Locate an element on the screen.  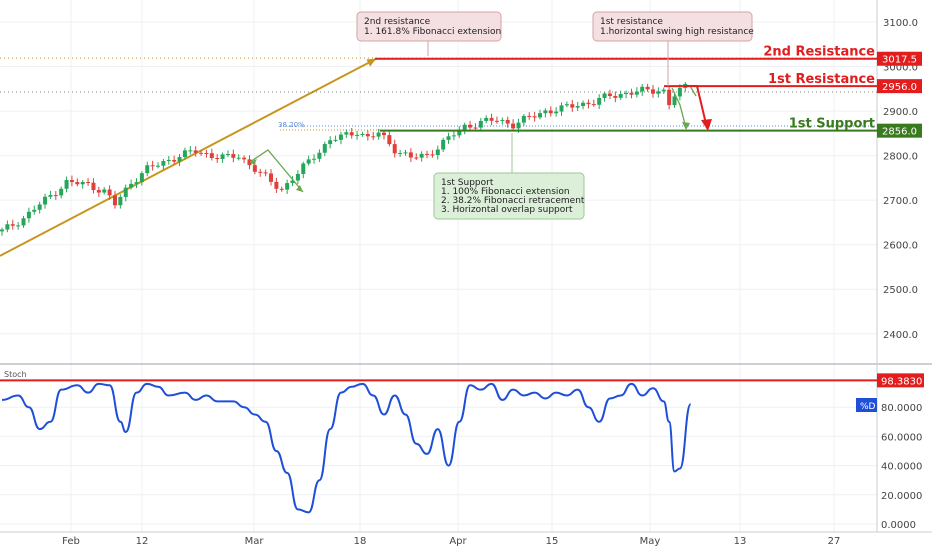
stoch-tick-label: 20.0000 is located at coordinates (901, 496).